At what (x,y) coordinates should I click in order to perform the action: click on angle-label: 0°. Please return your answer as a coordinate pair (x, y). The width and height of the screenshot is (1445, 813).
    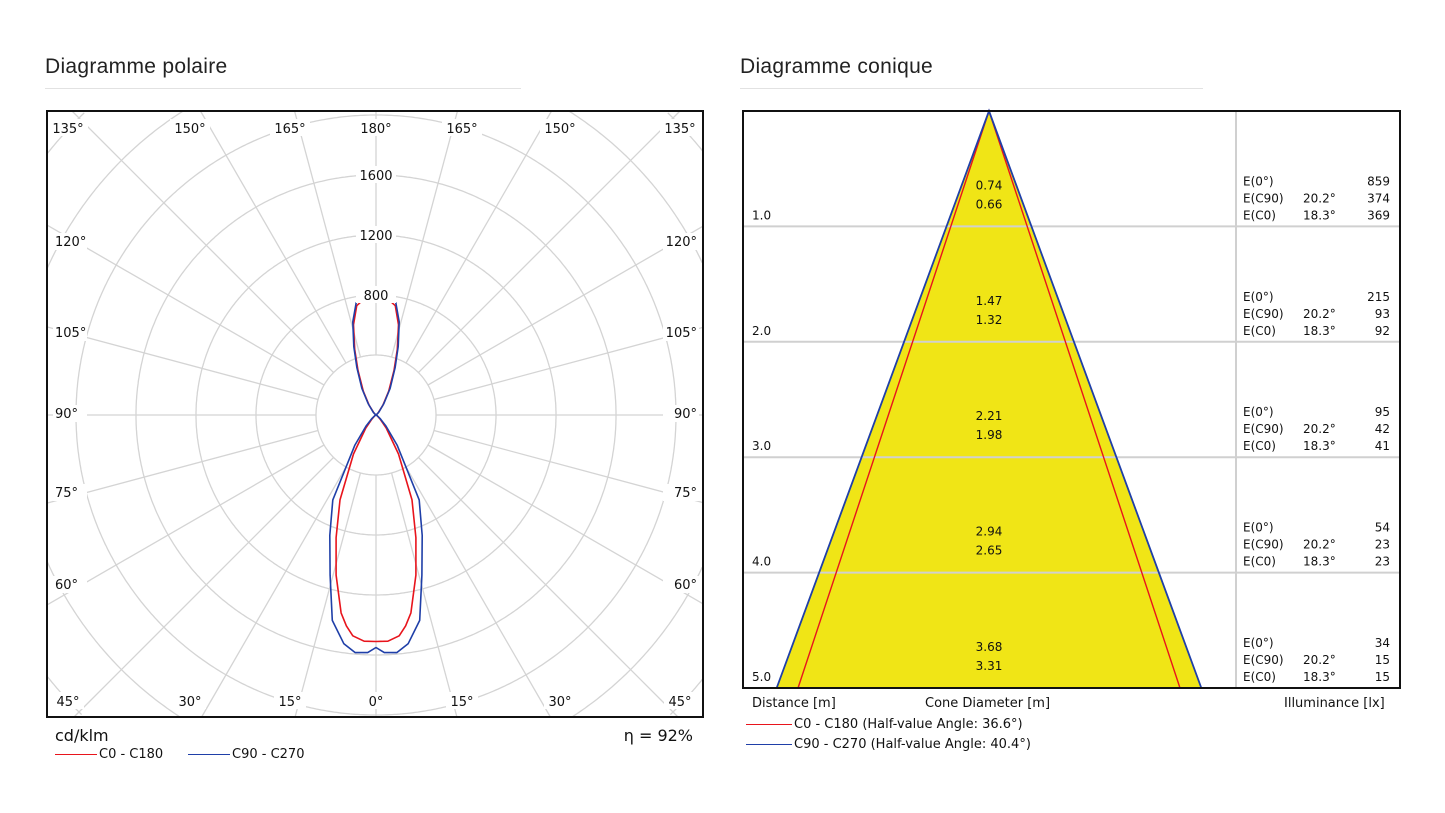
    Looking at the image, I should click on (376, 702).